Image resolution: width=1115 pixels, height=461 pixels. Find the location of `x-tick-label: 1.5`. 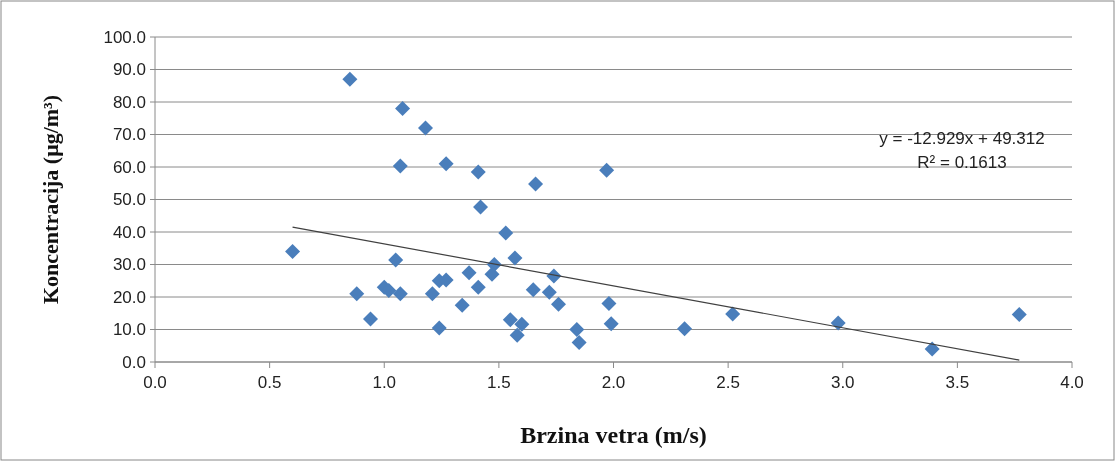

x-tick-label: 1.5 is located at coordinates (499, 382).